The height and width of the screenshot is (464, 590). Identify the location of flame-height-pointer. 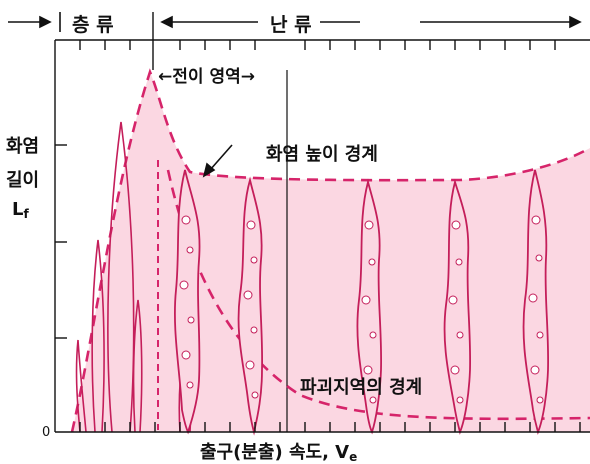
(217, 161).